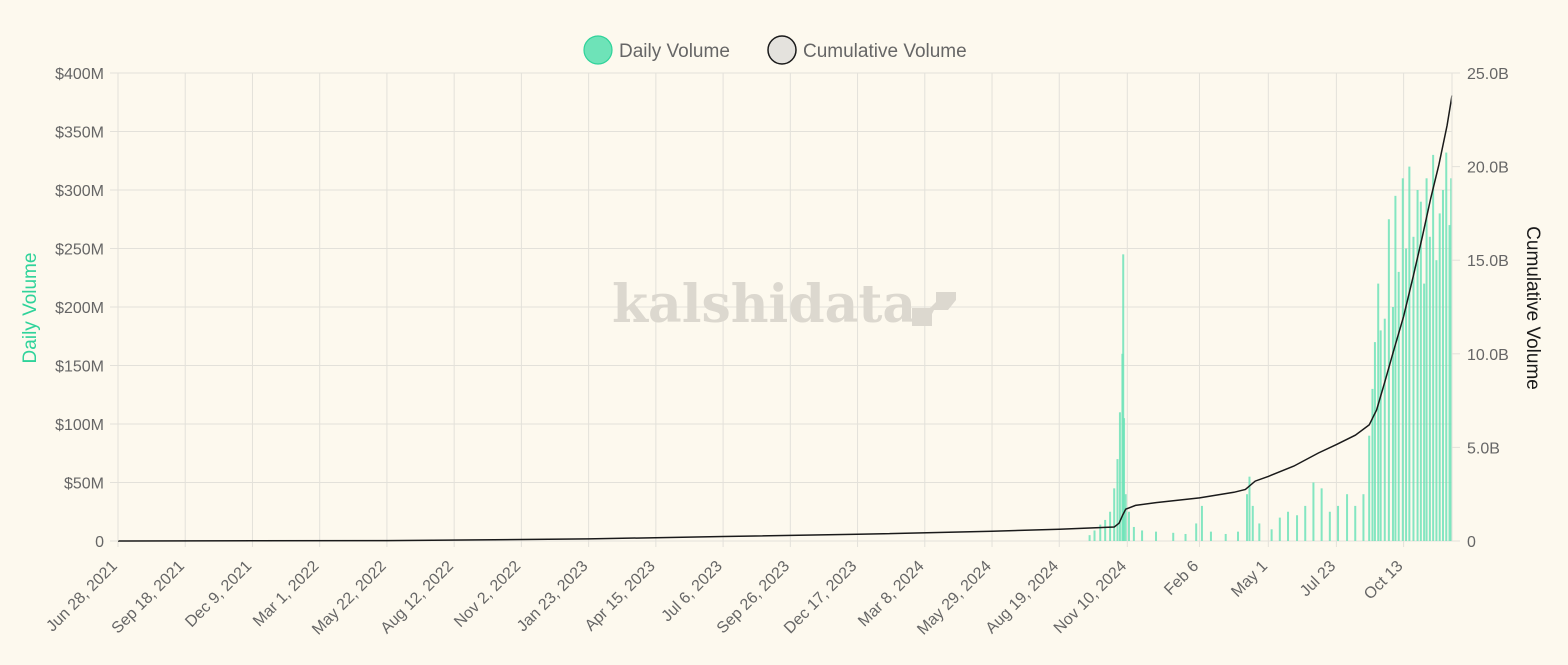 This screenshot has height=665, width=1568. What do you see at coordinates (674, 51) in the screenshot?
I see `legend-label-daily: Daily Volume` at bounding box center [674, 51].